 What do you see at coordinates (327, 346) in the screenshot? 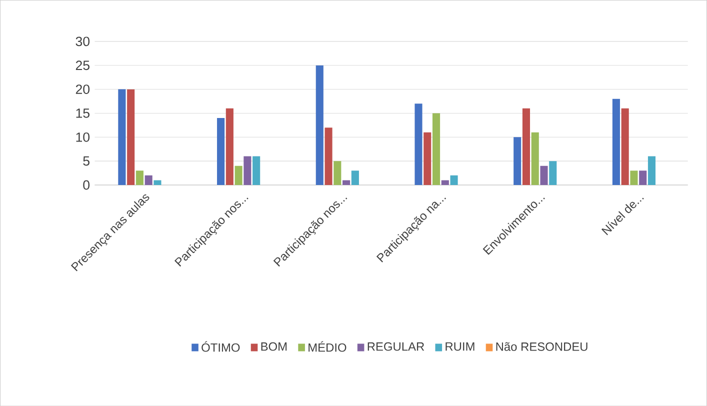
I see `legend-label: MÉDIO` at bounding box center [327, 346].